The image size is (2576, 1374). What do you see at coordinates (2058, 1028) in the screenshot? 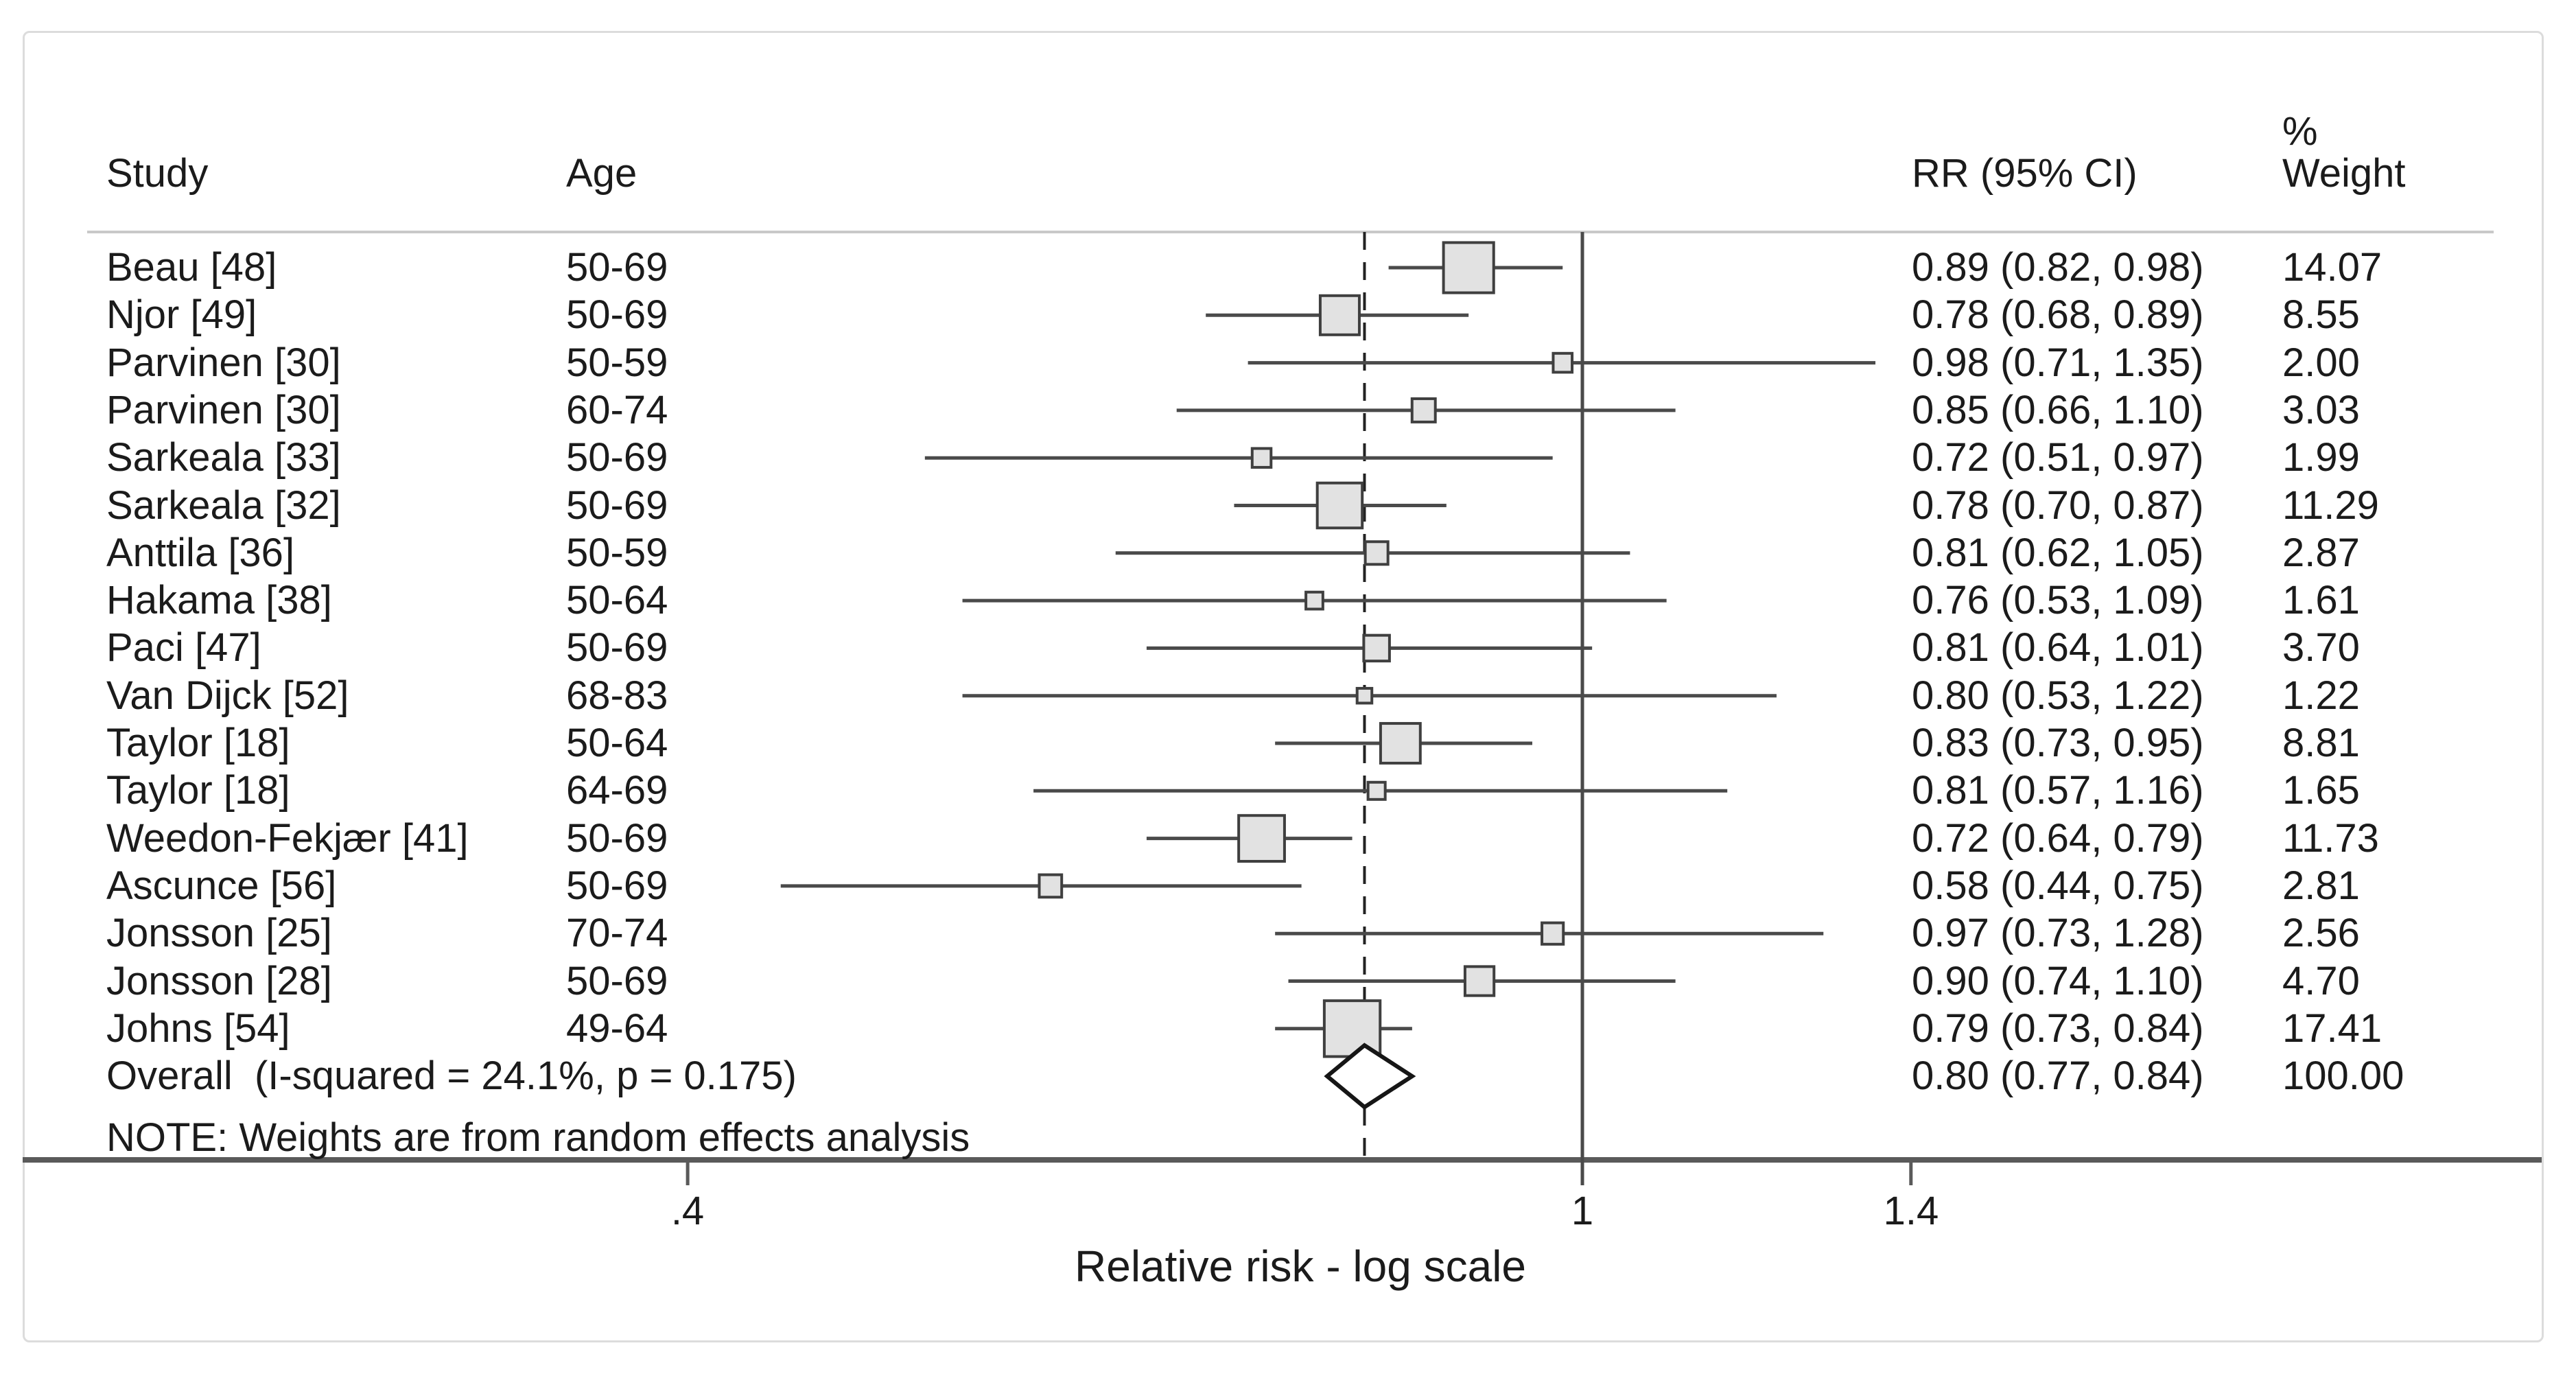
I see `rr-value: 0.79 (0.73, 0.84)` at bounding box center [2058, 1028].